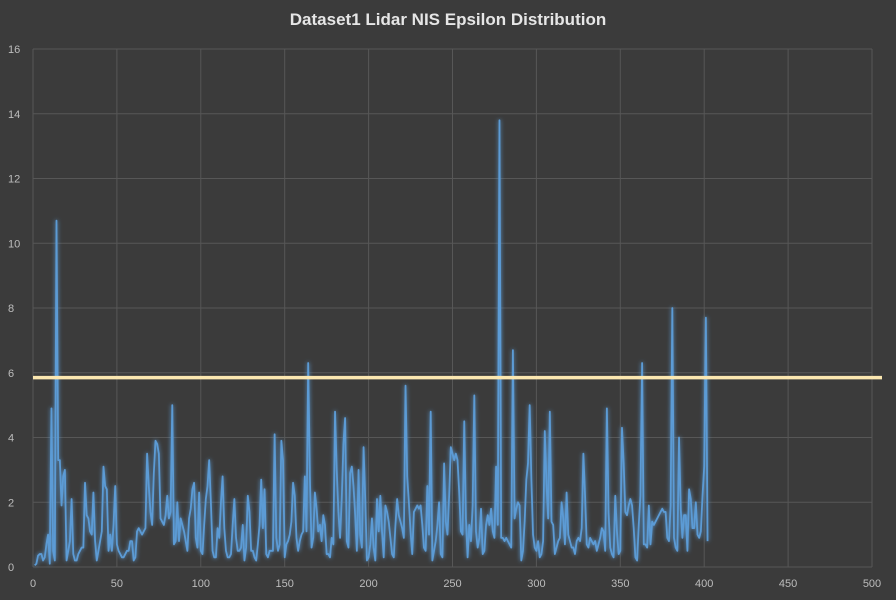 The width and height of the screenshot is (896, 600). Describe the element at coordinates (14, 115) in the screenshot. I see `y-tick-label: 14` at that location.